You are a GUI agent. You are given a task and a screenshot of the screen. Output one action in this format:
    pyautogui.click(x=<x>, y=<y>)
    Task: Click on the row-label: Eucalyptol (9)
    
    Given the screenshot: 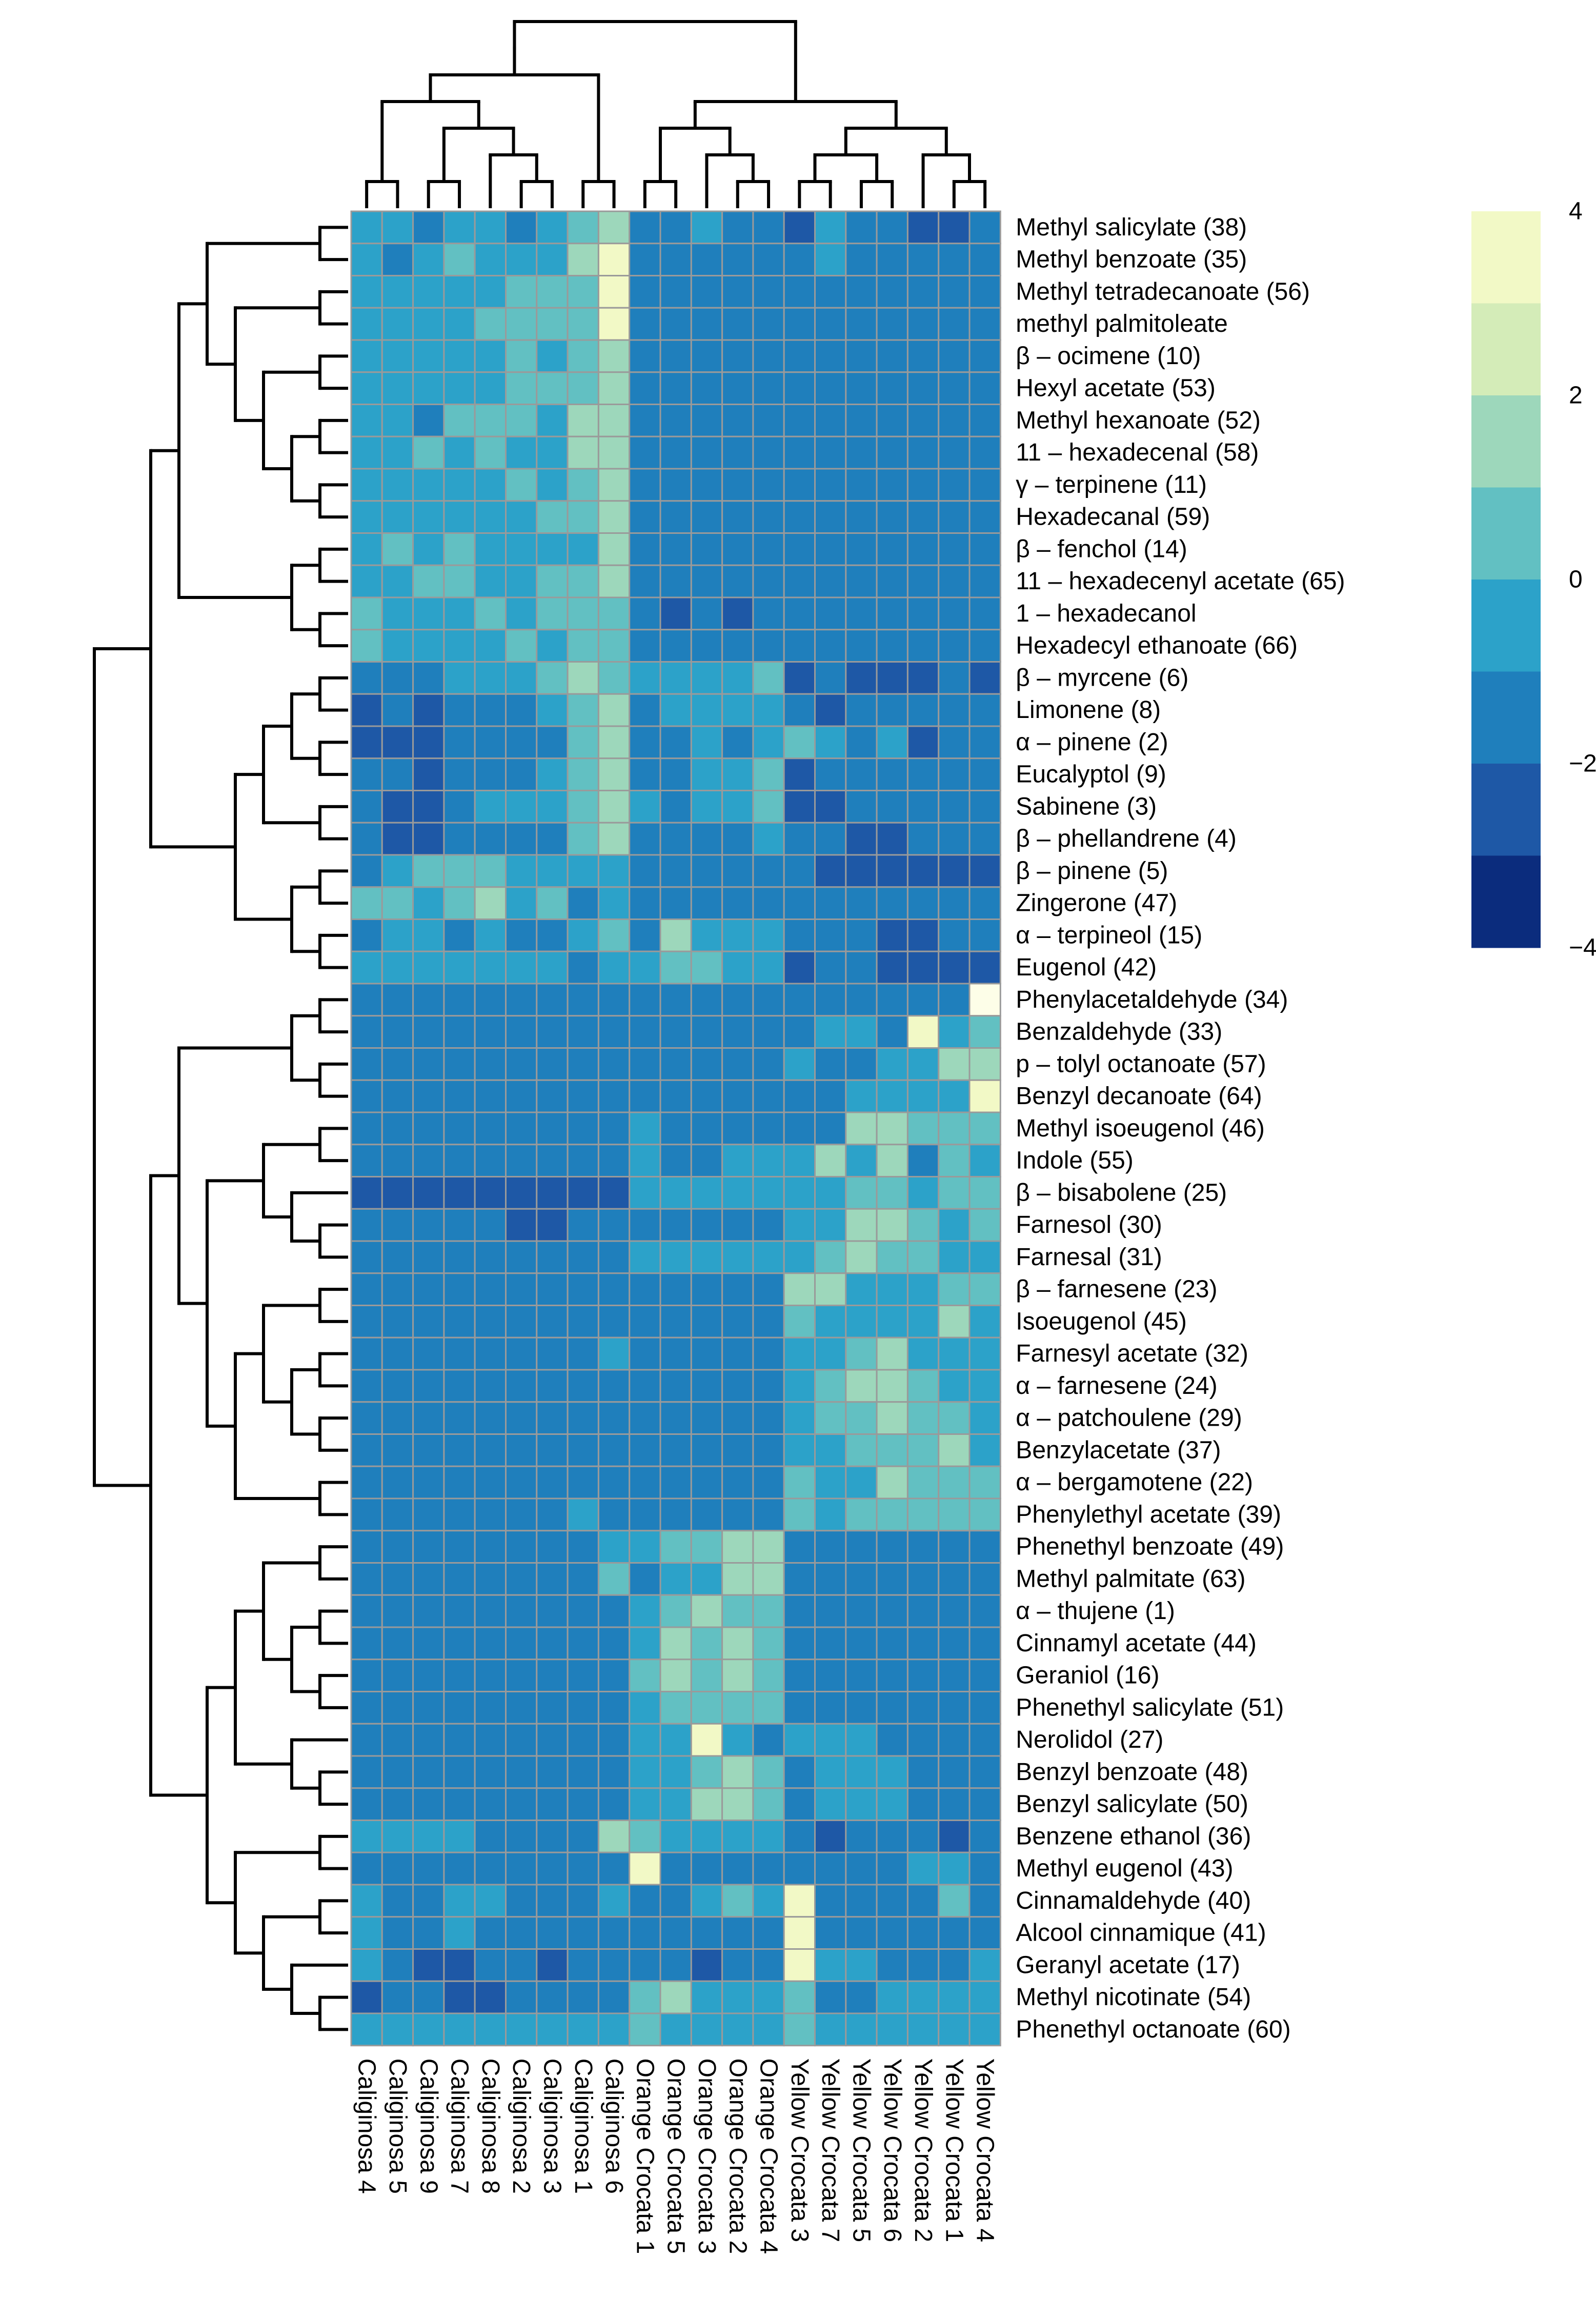 What is the action you would take?
    pyautogui.click(x=1091, y=774)
    